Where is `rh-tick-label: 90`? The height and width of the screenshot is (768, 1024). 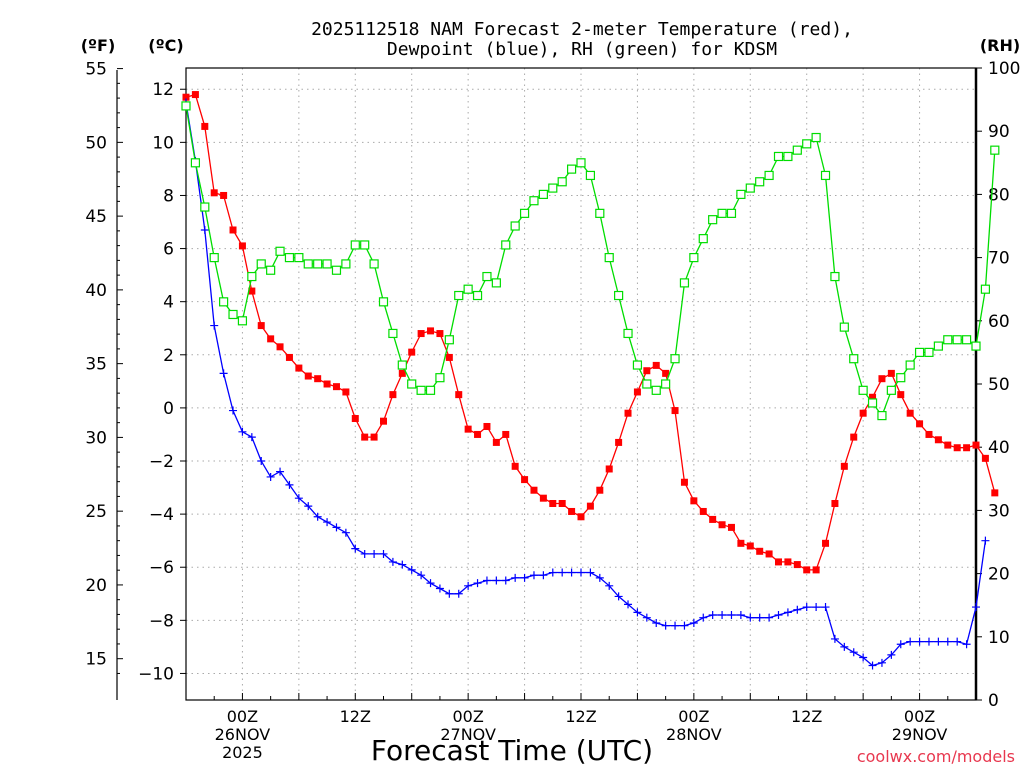
rh-tick-label: 90 is located at coordinates (999, 132).